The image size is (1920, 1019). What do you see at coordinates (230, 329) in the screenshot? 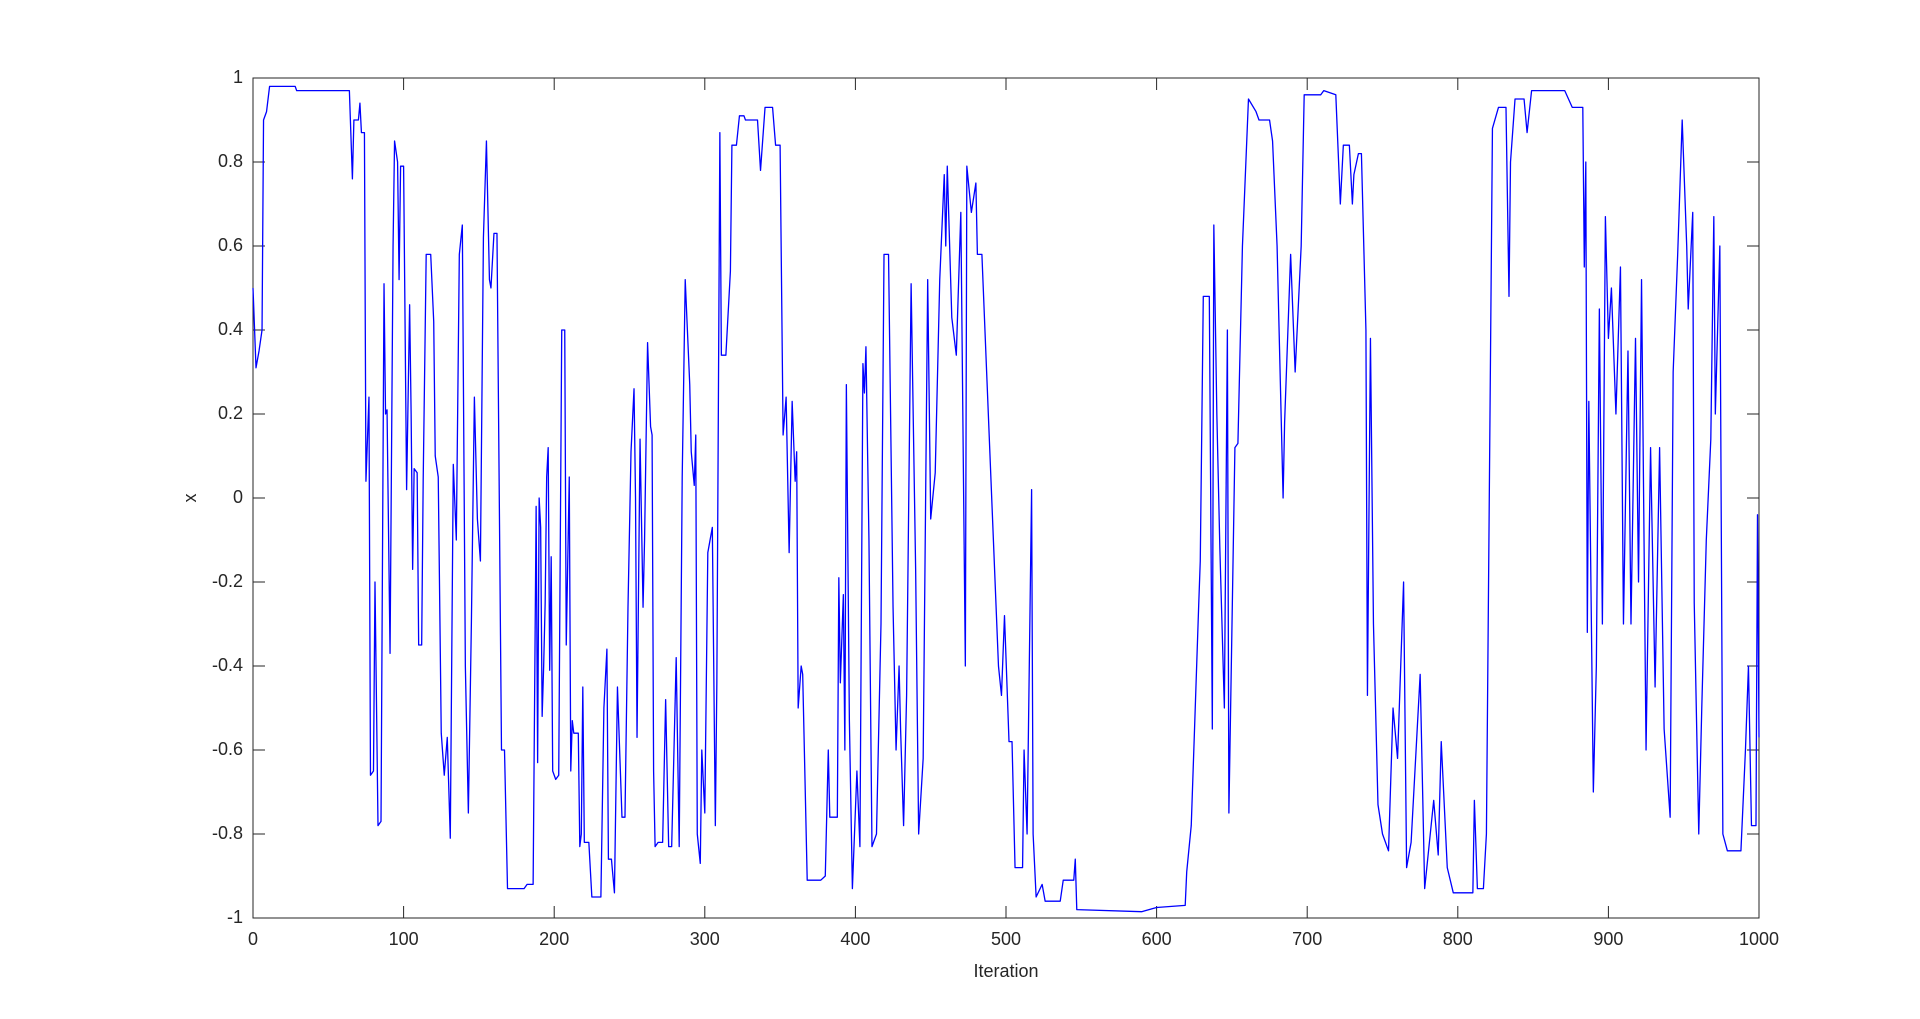
I see `y-tick-label: 0.4` at bounding box center [230, 329].